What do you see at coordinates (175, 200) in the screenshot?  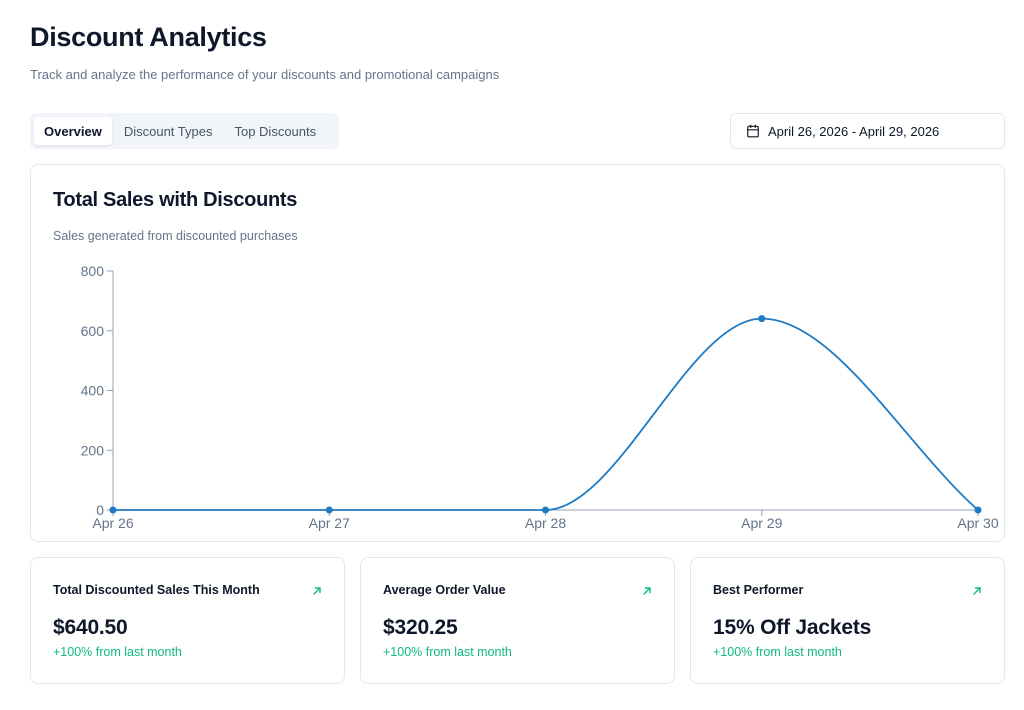 I see `chart-title: Total Sales with Discounts` at bounding box center [175, 200].